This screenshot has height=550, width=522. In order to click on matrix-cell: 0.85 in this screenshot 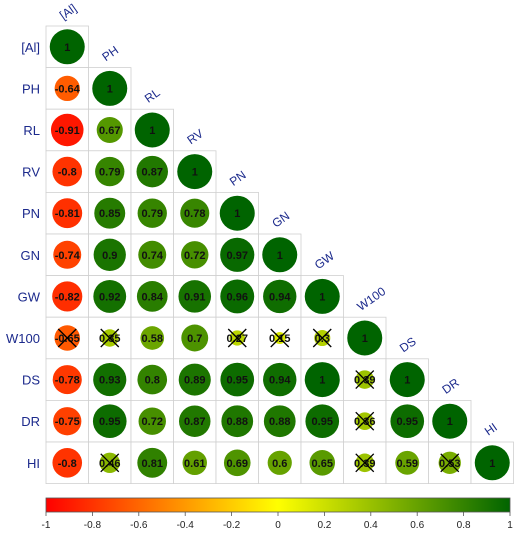, I will do `click(110, 213)`.